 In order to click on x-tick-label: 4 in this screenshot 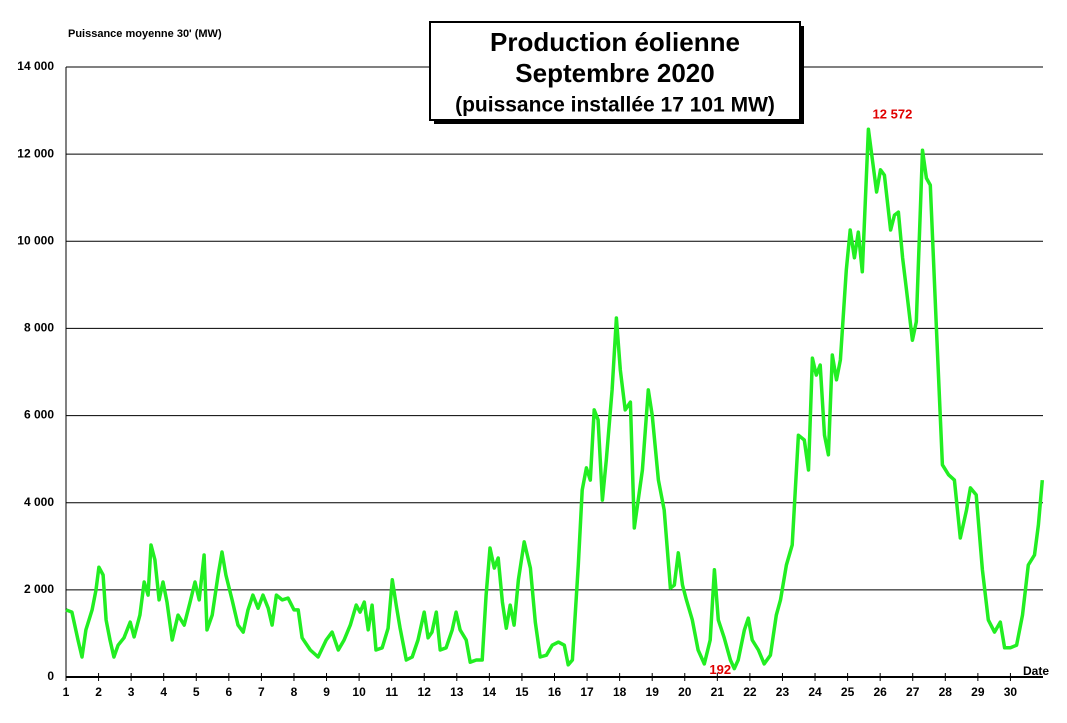, I will do `click(163, 692)`.